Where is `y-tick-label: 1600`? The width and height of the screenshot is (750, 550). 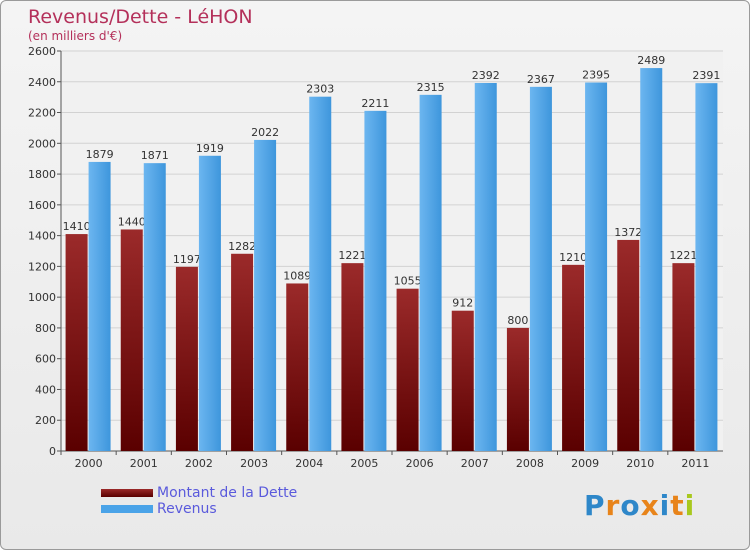
y-tick-label: 1600 is located at coordinates (42, 205).